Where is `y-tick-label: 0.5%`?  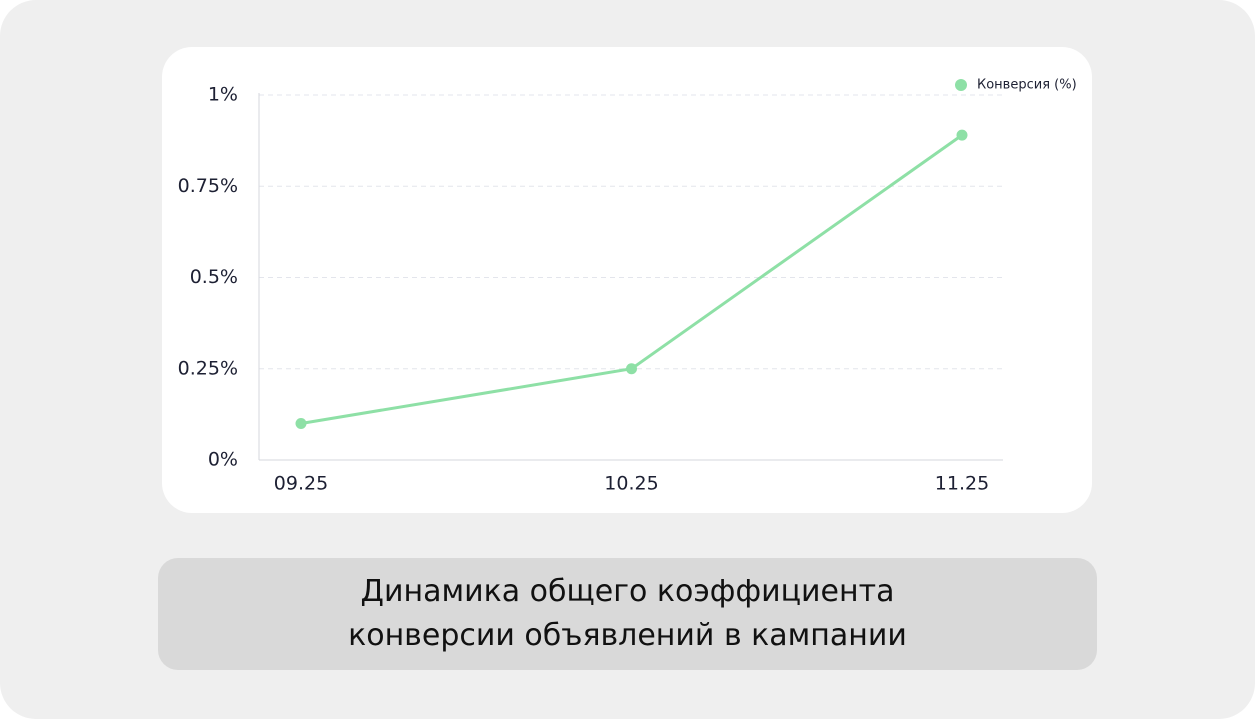 y-tick-label: 0.5% is located at coordinates (214, 277).